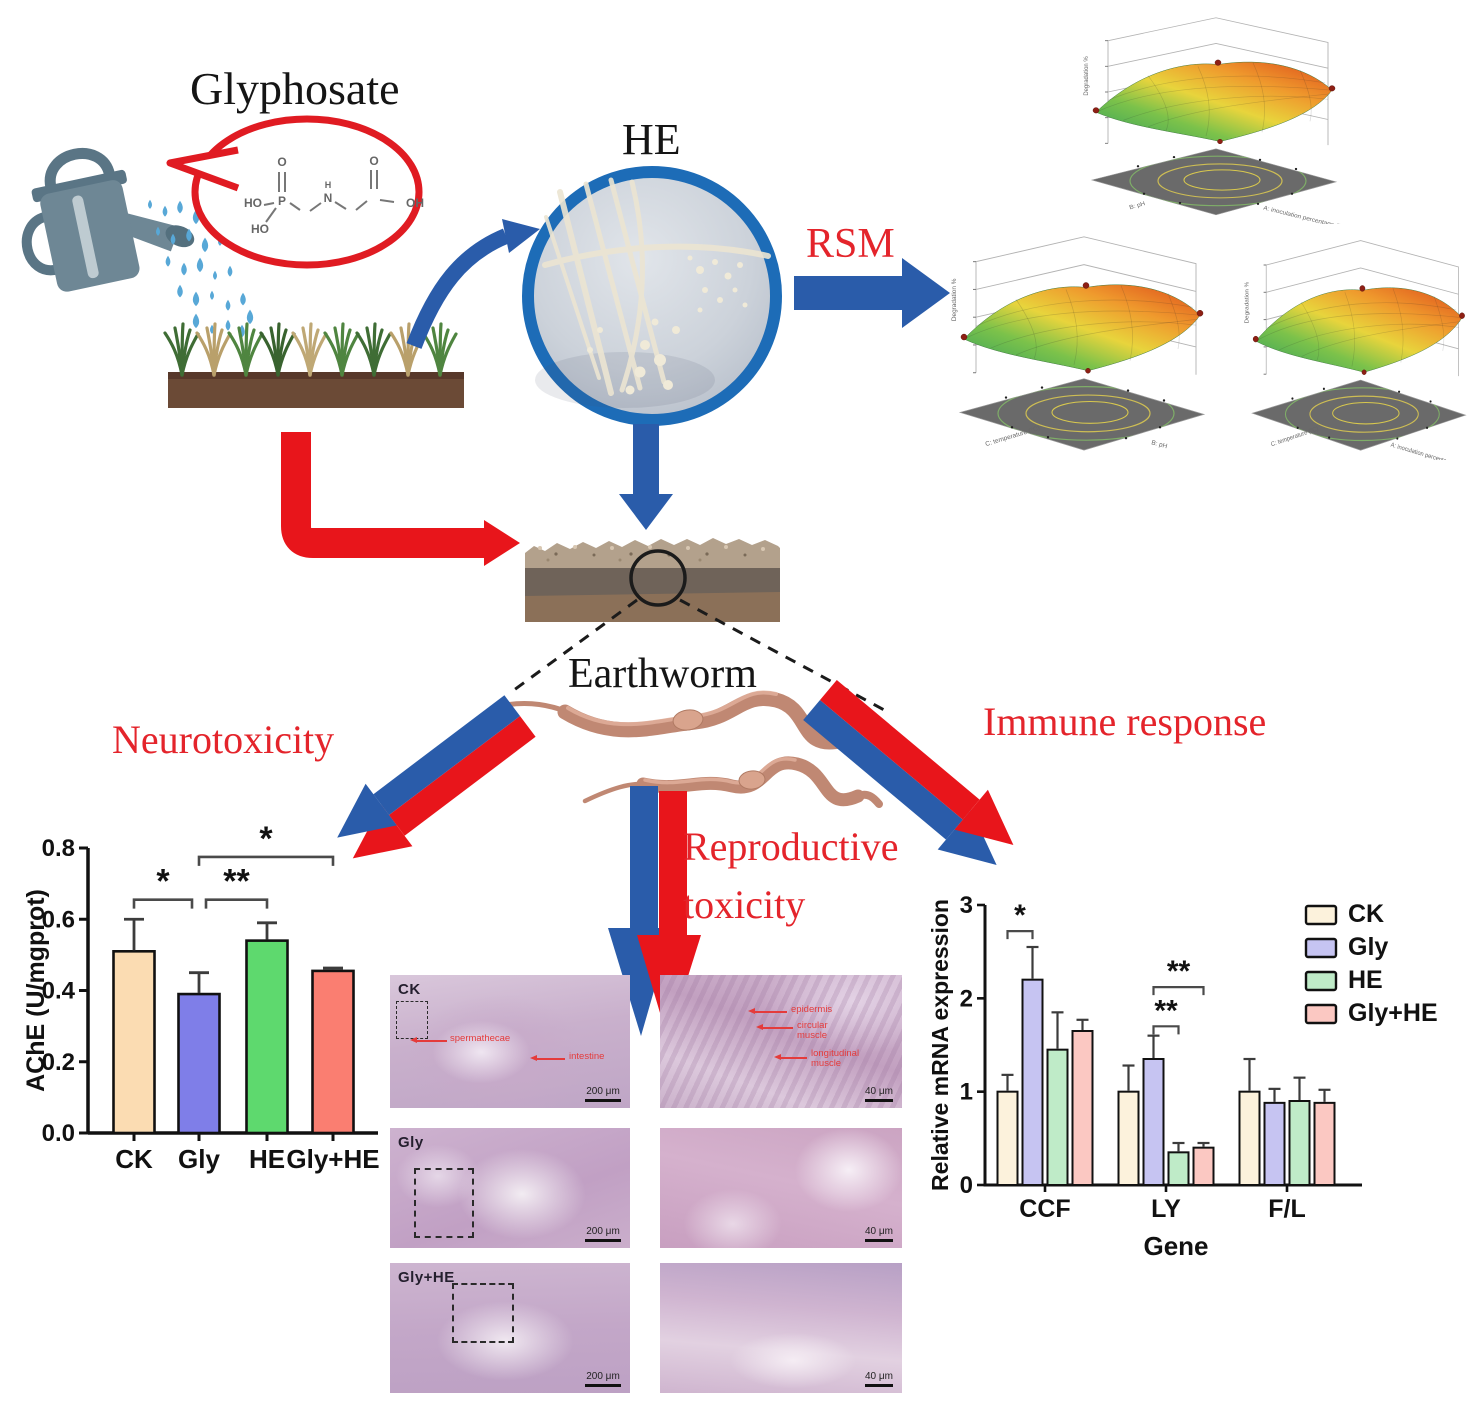 The width and height of the screenshot is (1476, 1403). What do you see at coordinates (333, 1052) in the screenshot?
I see `ache-bar-Gly+HE` at bounding box center [333, 1052].